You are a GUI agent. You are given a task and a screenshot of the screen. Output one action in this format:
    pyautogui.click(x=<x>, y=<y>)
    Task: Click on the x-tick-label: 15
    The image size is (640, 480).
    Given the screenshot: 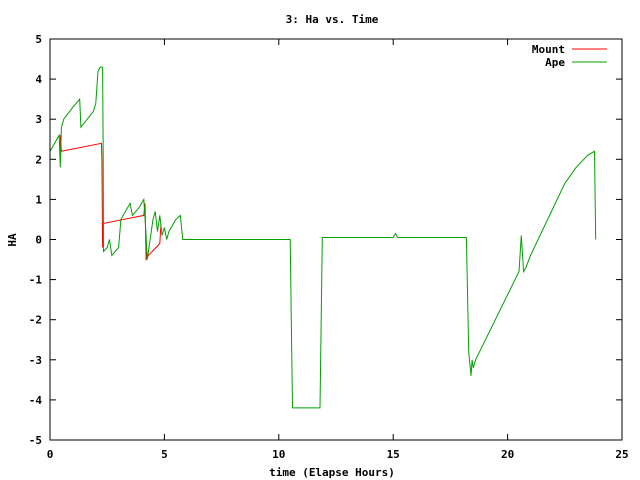 What is the action you would take?
    pyautogui.click(x=393, y=454)
    